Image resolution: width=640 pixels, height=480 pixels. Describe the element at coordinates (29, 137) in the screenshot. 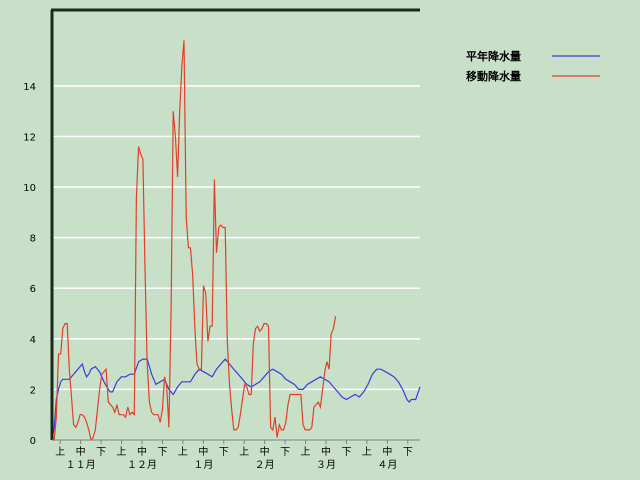

I see `y-tick-label: 12` at that location.